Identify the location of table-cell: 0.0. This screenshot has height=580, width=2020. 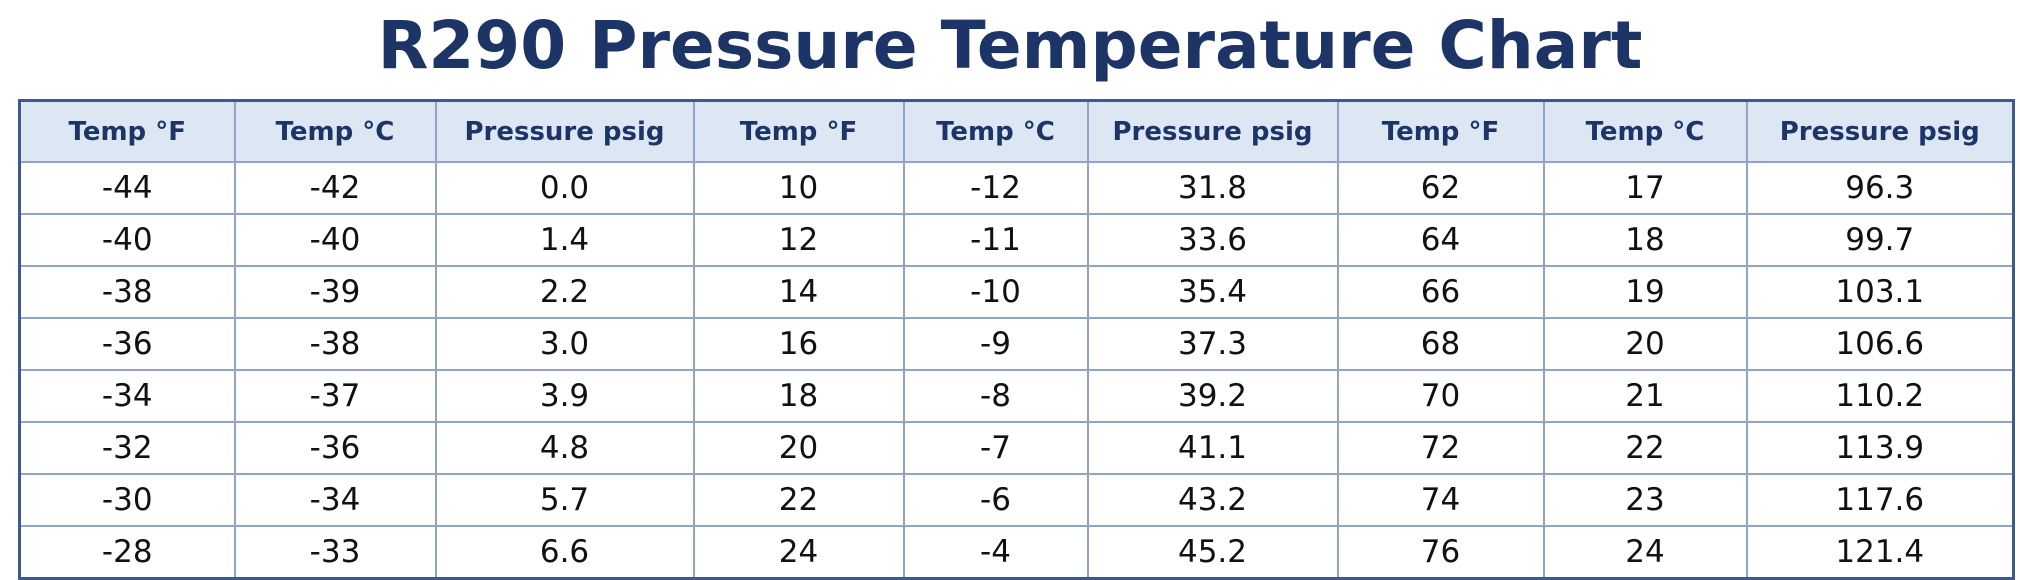
(564, 188).